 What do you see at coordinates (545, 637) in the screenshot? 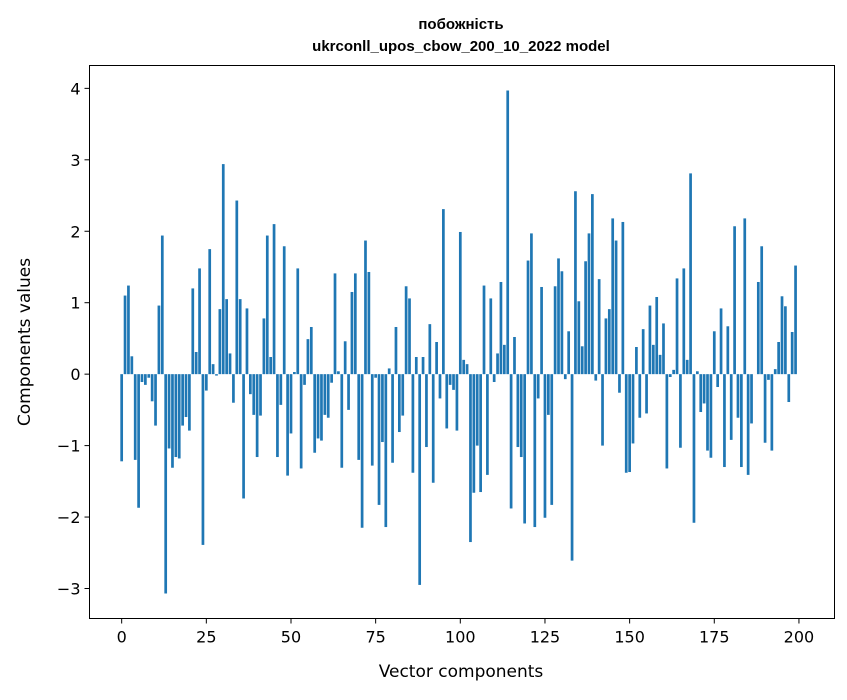
I see `x-tick-label: 125` at bounding box center [545, 637].